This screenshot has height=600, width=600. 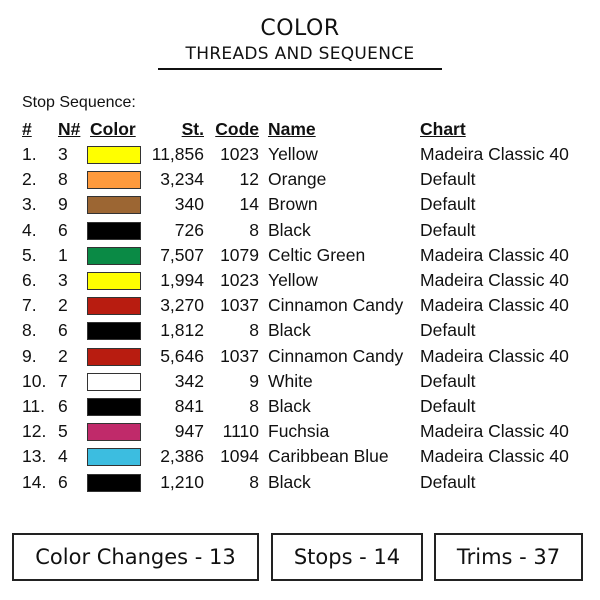 I want to click on needle-number: 3, so click(x=63, y=154).